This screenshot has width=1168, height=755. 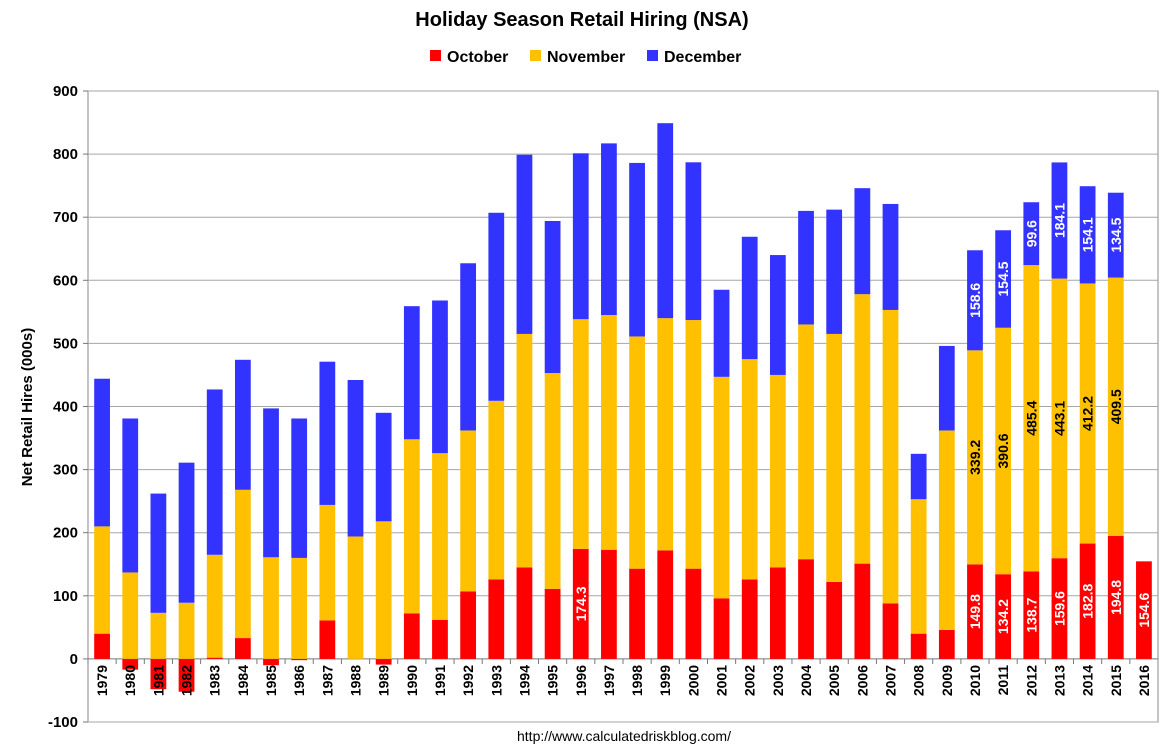 I want to click on data-label-october-2013: 159.6, so click(x=1059, y=608).